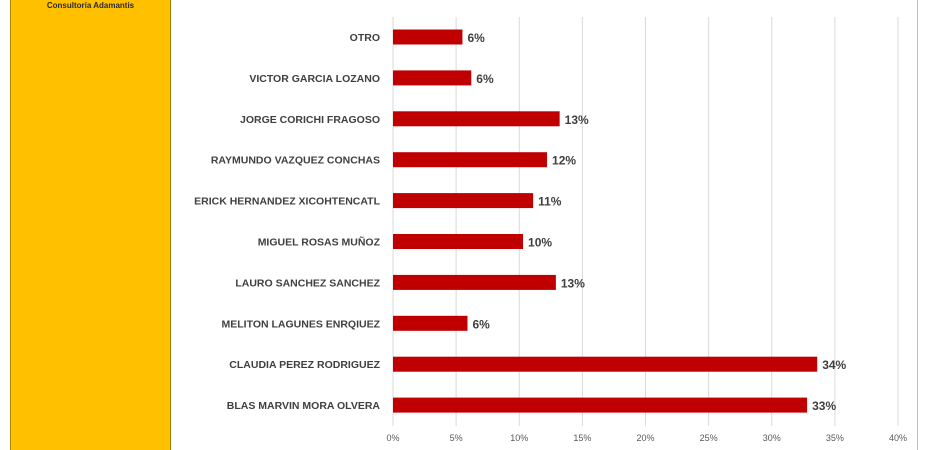  Describe the element at coordinates (314, 79) in the screenshot. I see `category-label: VICTOR GARCIA LOZANO` at that location.